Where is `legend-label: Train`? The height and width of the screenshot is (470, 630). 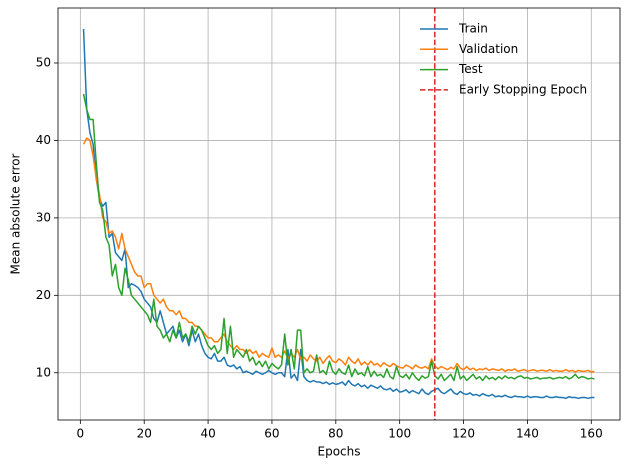
legend-label: Train is located at coordinates (473, 29).